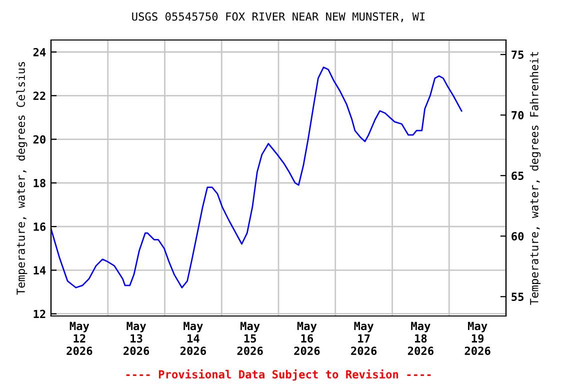 The height and width of the screenshot is (384, 576). Describe the element at coordinates (39, 96) in the screenshot. I see `y-tick-label: 22` at that location.